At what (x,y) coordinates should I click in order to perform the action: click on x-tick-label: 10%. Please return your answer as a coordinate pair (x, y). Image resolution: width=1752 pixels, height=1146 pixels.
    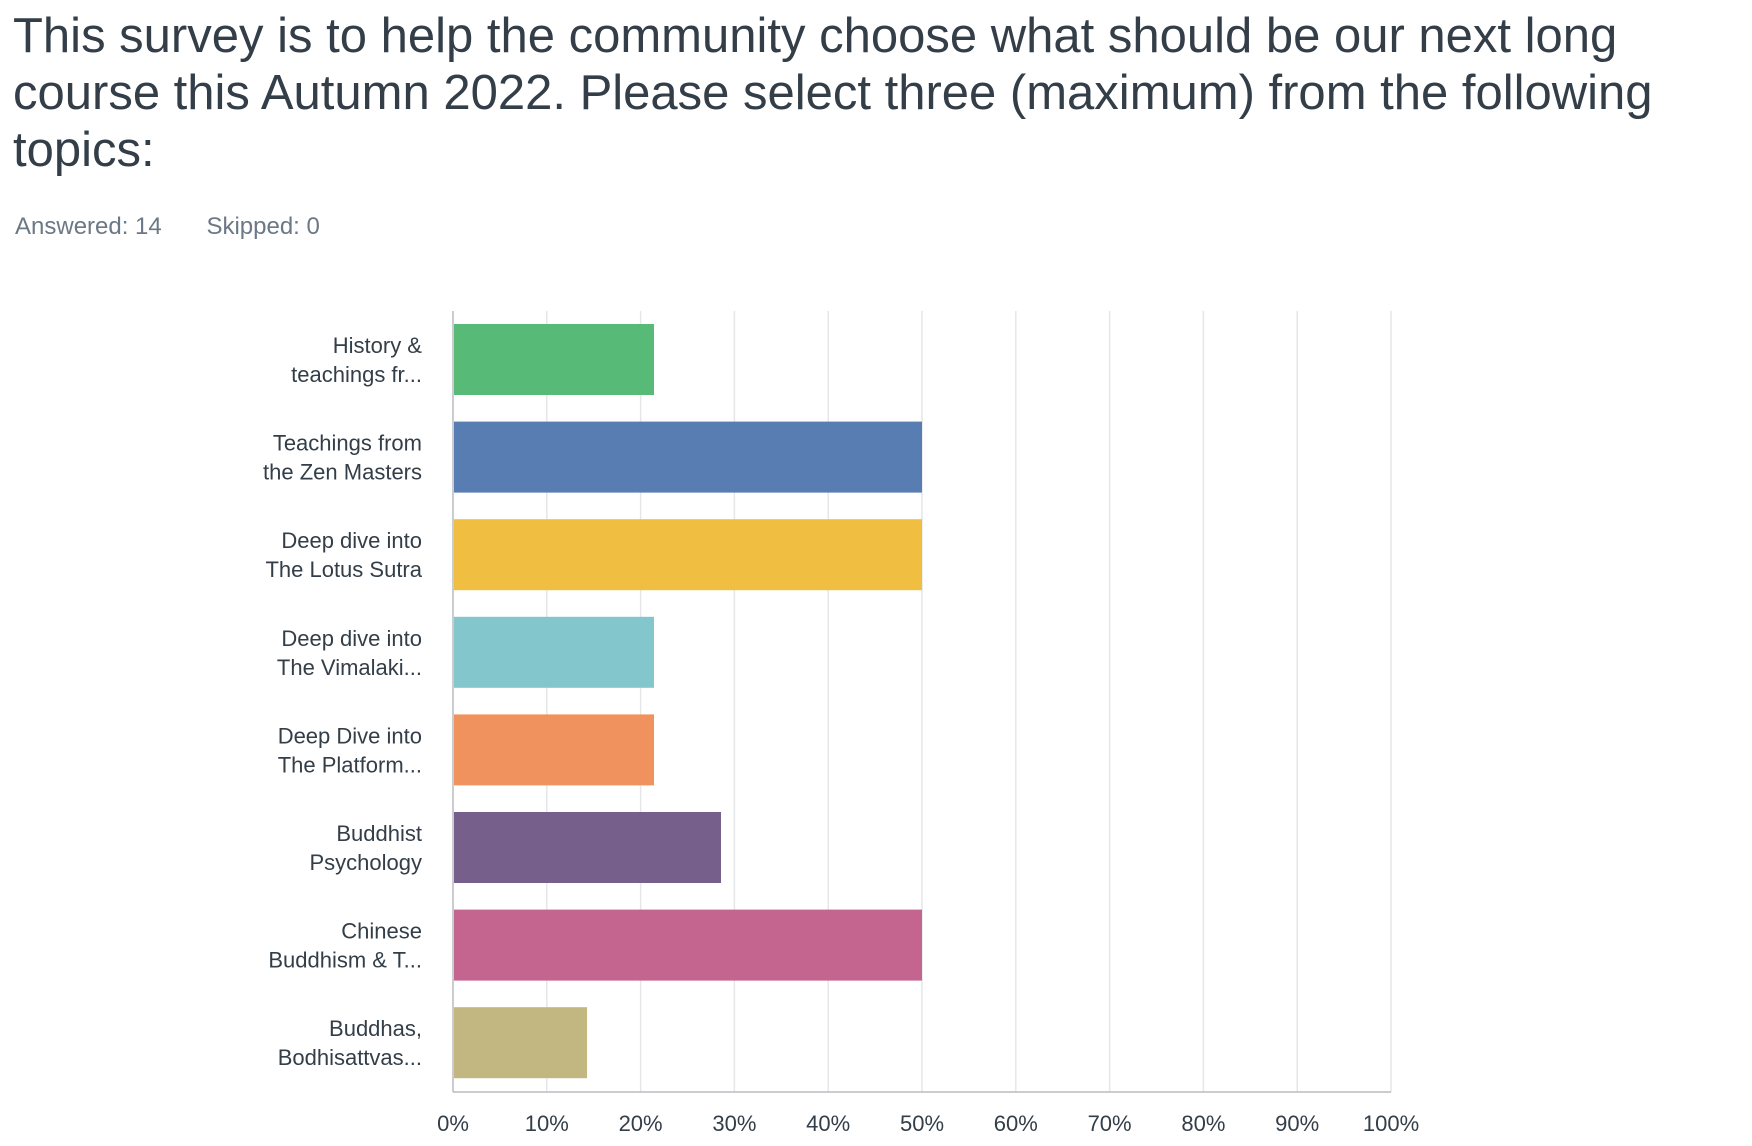
    Looking at the image, I should click on (547, 1123).